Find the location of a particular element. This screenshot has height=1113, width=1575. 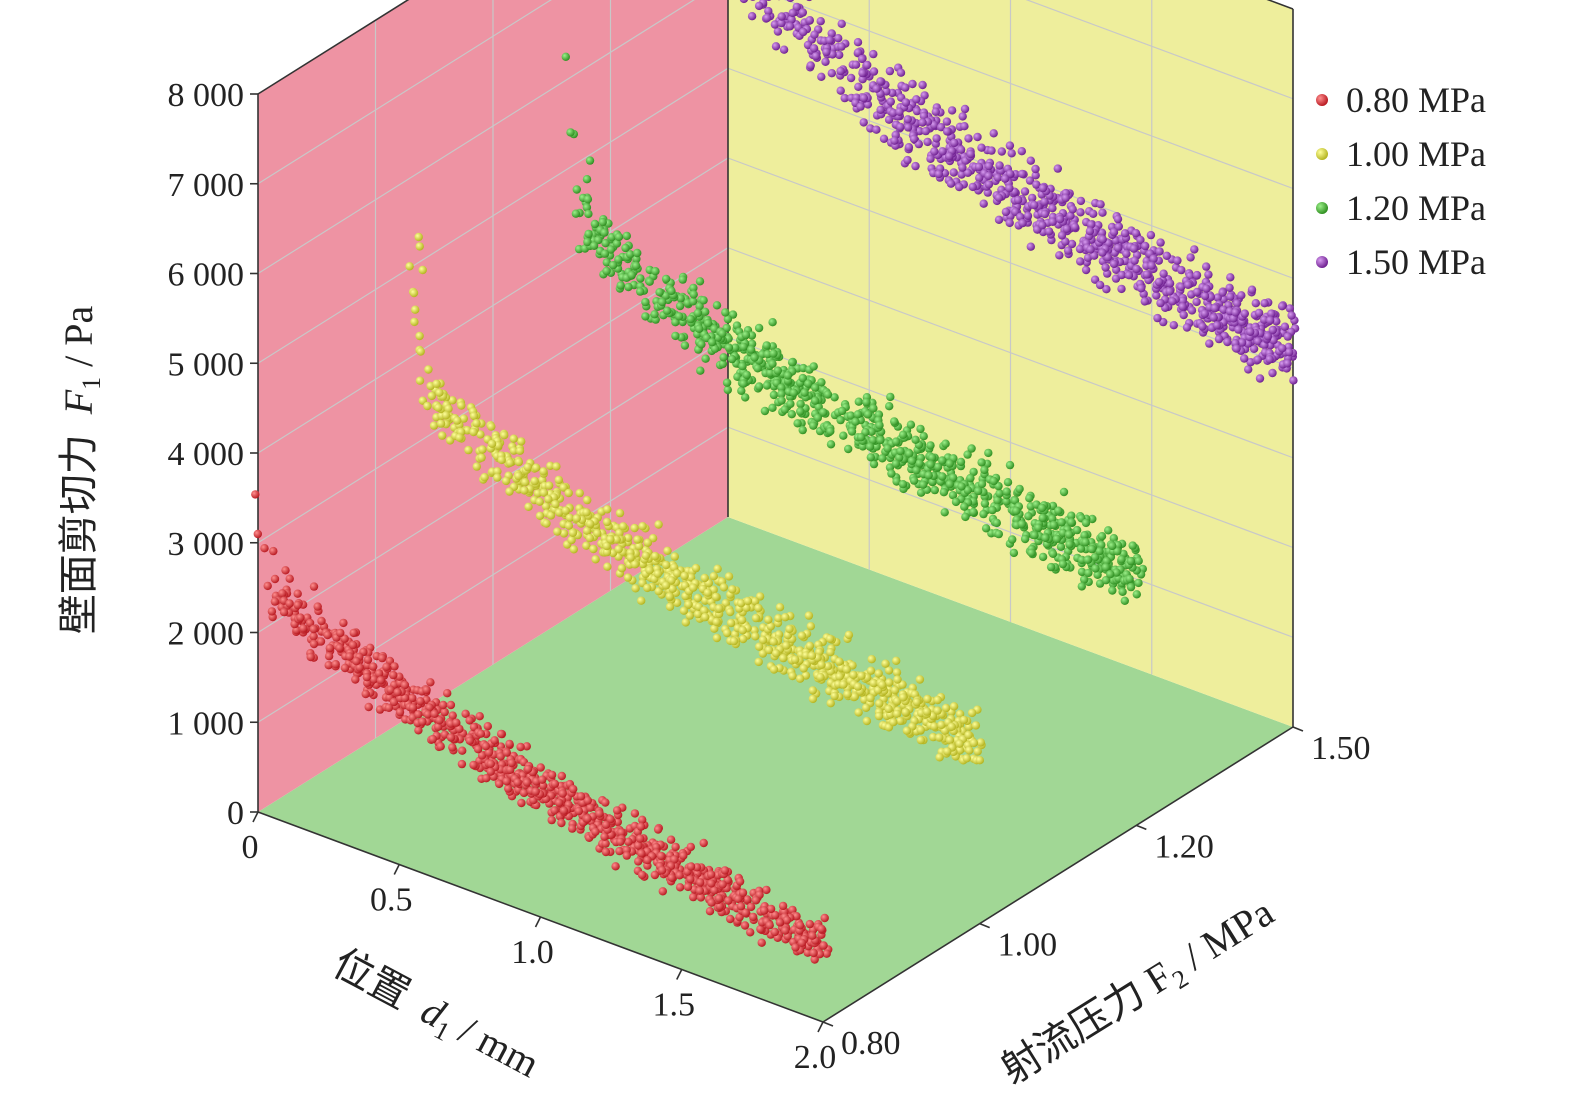

y-tick-label: 1.00 is located at coordinates (1028, 945).